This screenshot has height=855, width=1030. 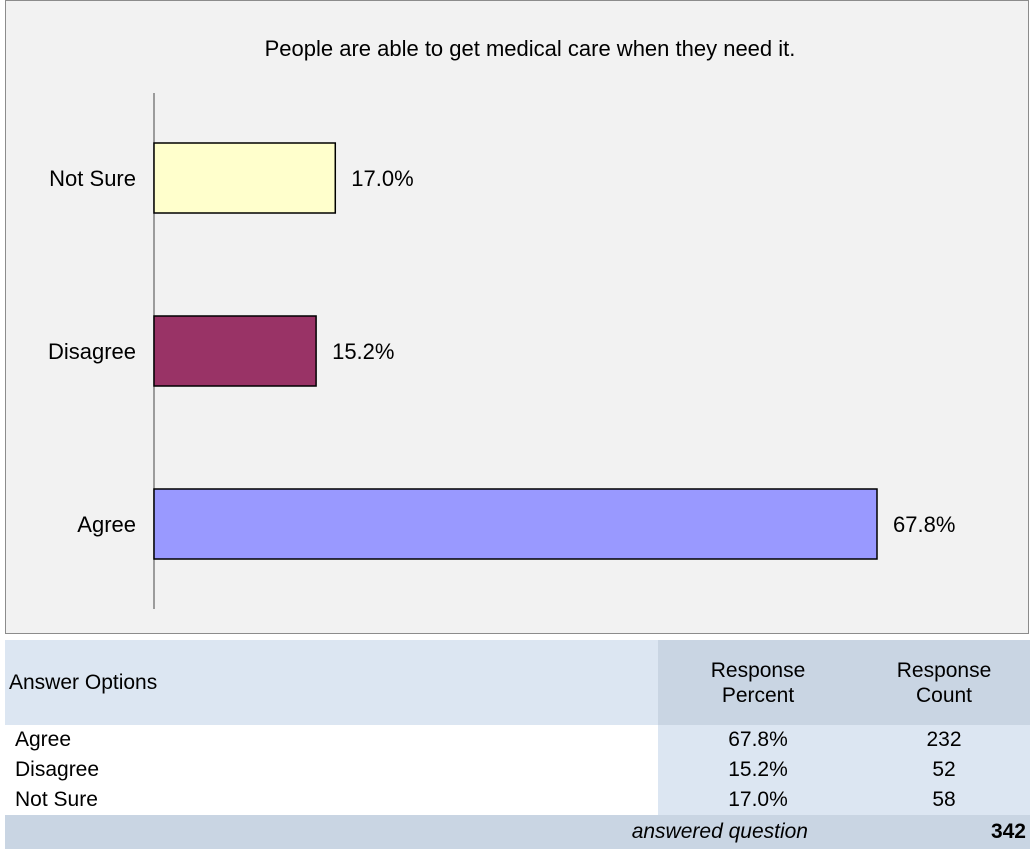 I want to click on total-row: answered question 342, so click(x=517, y=832).